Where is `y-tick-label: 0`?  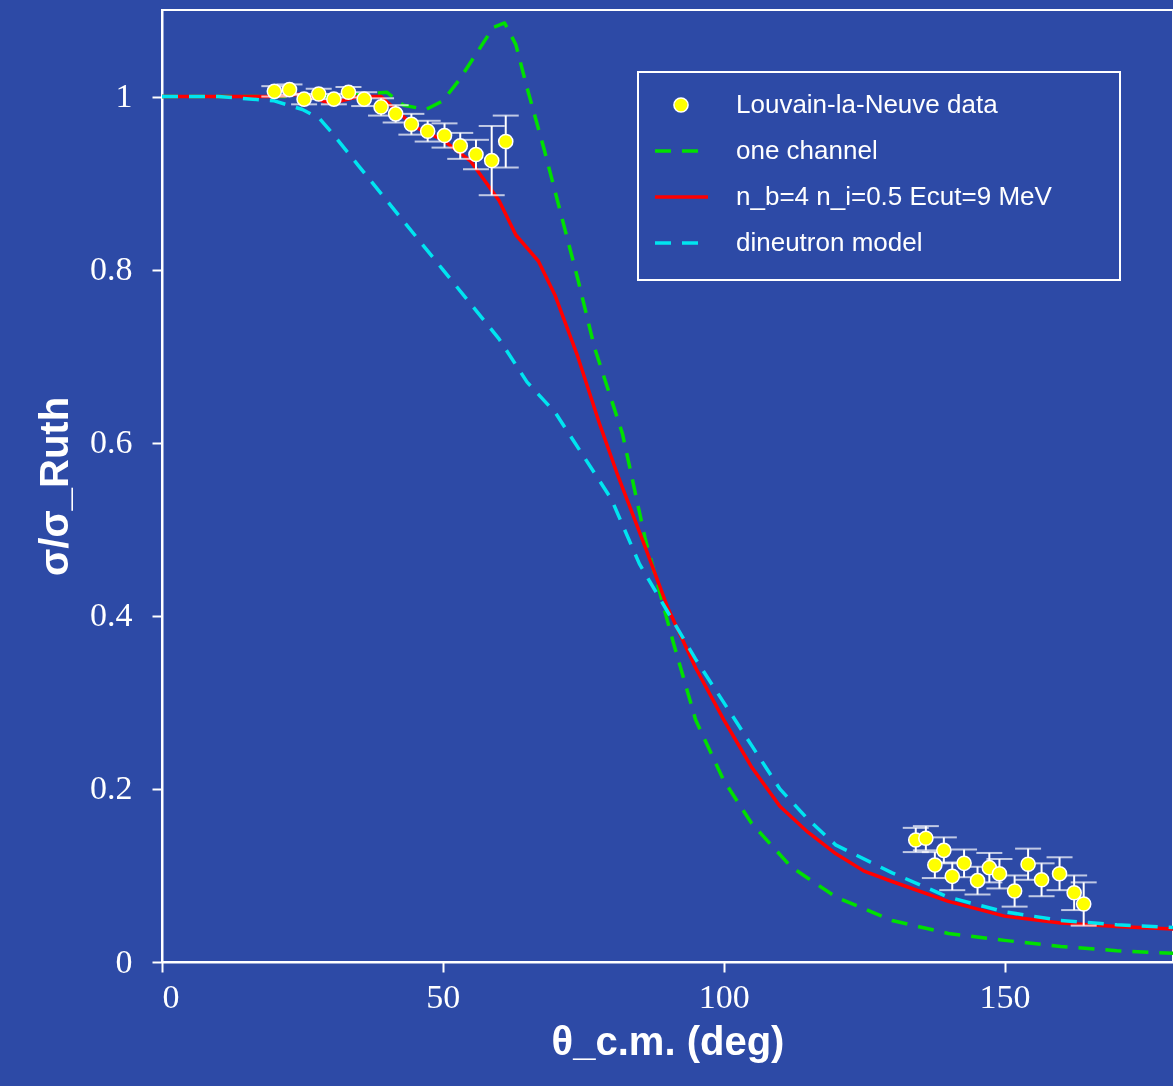
y-tick-label: 0 is located at coordinates (124, 961).